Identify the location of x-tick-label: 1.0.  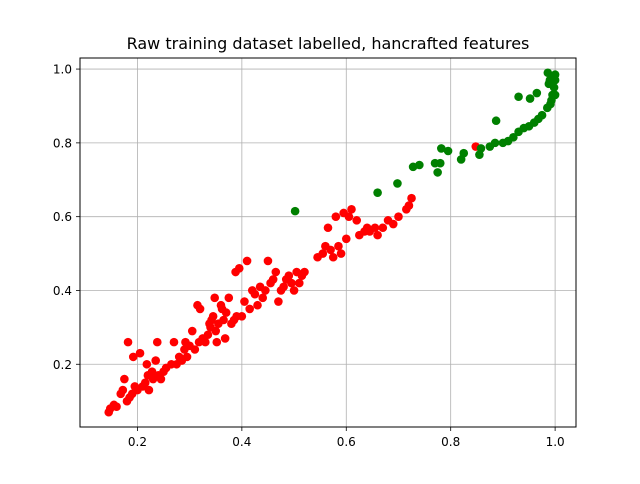
(555, 442).